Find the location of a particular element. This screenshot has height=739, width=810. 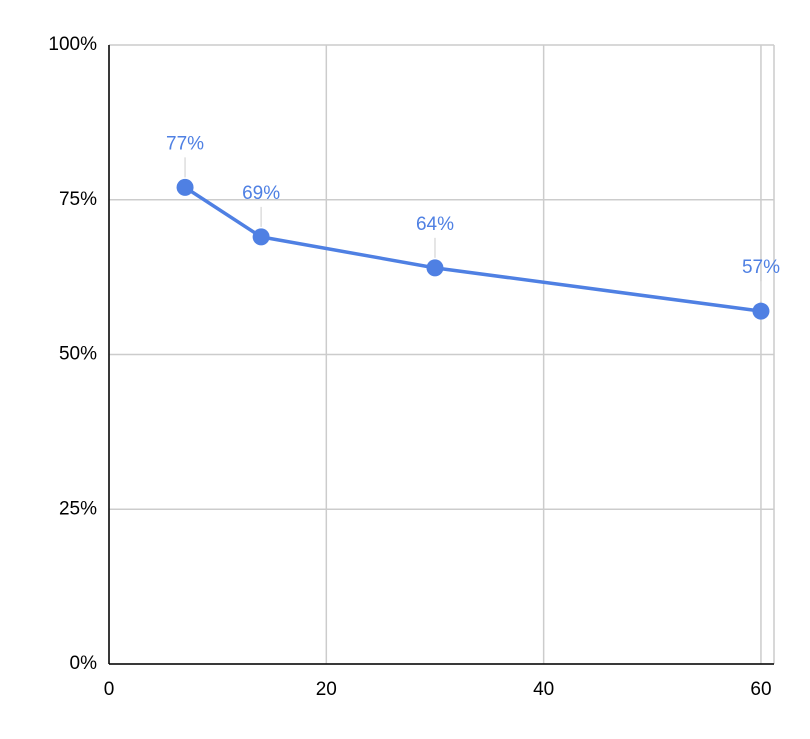

data-label: 57% is located at coordinates (761, 267).